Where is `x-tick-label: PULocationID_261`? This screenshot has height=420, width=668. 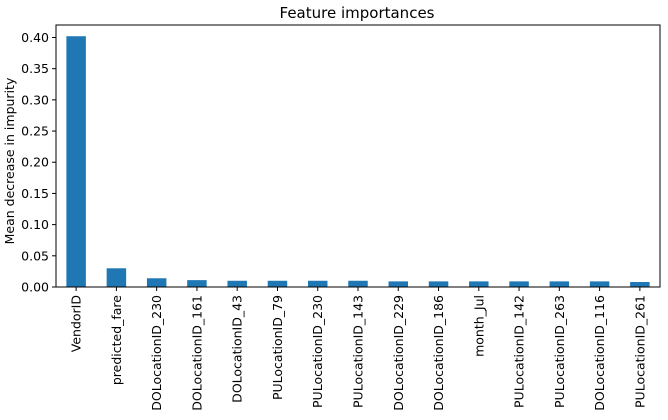
x-tick-label: PULocationID_261 is located at coordinates (639, 351).